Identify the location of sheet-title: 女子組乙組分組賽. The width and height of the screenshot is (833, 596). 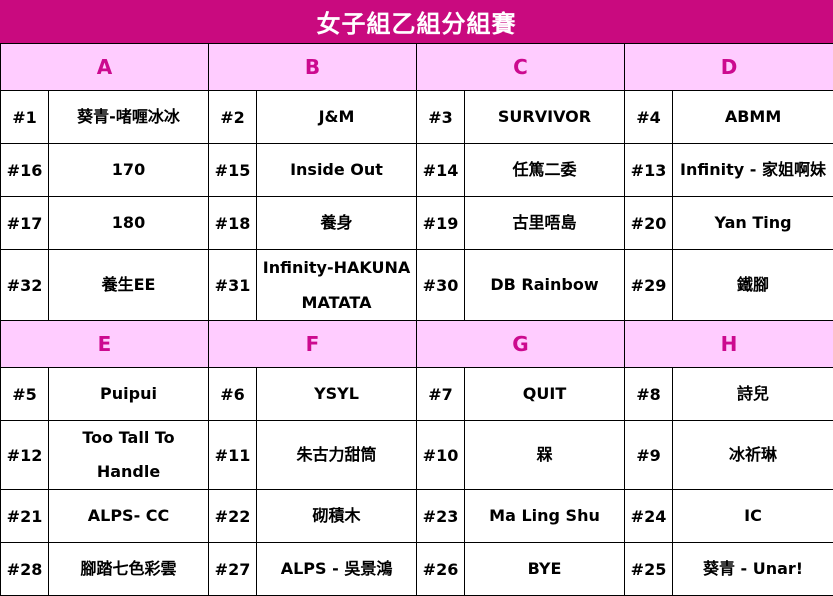
(416, 22).